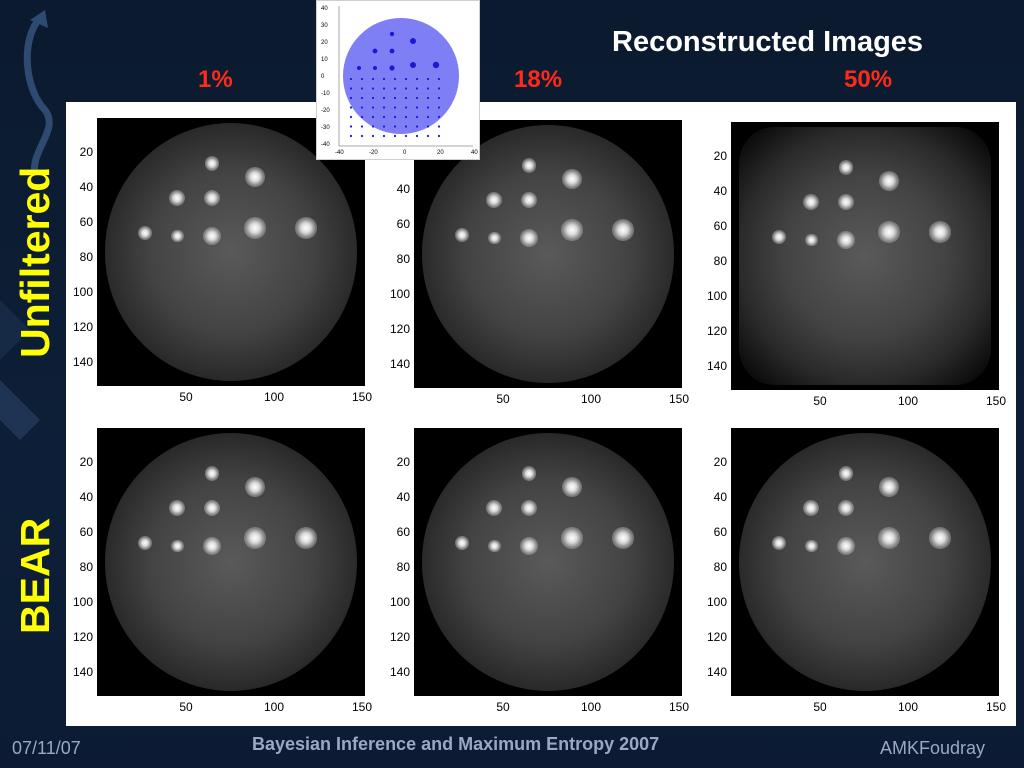 Image resolution: width=1024 pixels, height=768 pixels. Describe the element at coordinates (324, 9) in the screenshot. I see `inset-y-tick: 40` at that location.